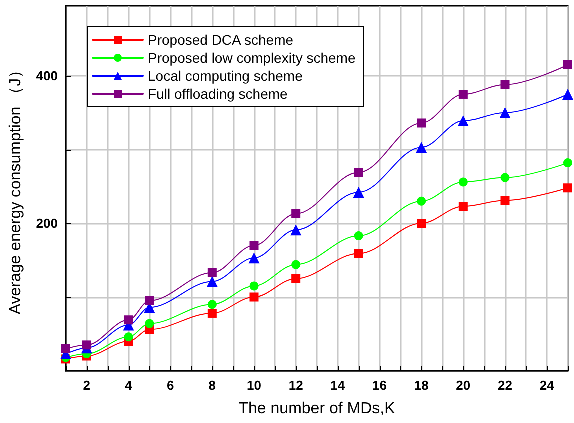  Describe the element at coordinates (317, 409) in the screenshot. I see `x-axis-title: The number of MDs,K` at that location.